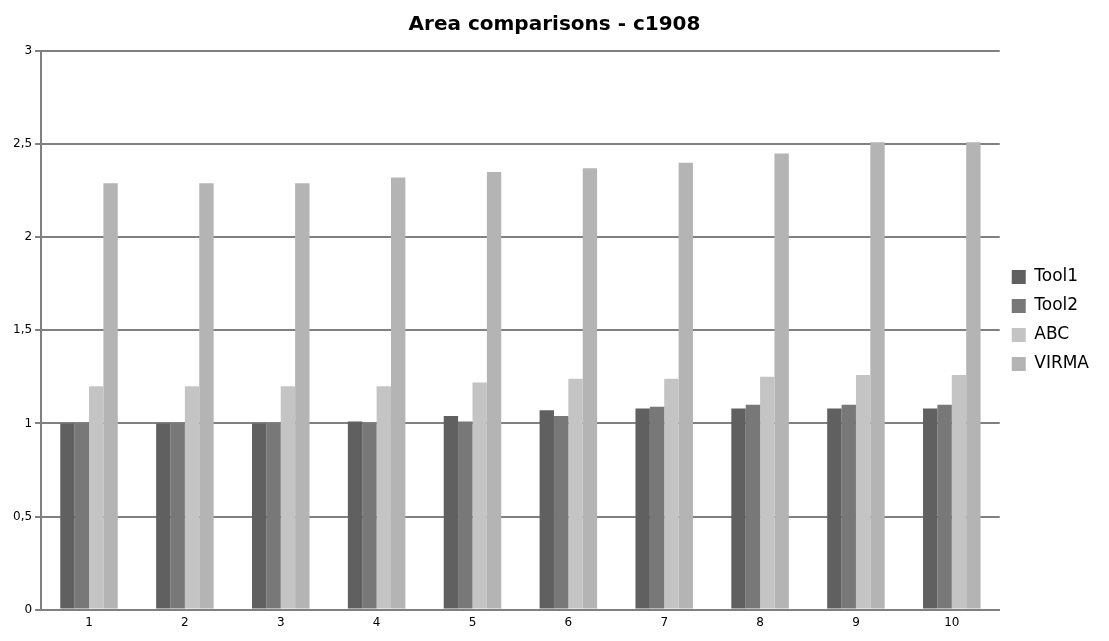  Describe the element at coordinates (856, 621) in the screenshot. I see `x-tick-label: 9` at that location.